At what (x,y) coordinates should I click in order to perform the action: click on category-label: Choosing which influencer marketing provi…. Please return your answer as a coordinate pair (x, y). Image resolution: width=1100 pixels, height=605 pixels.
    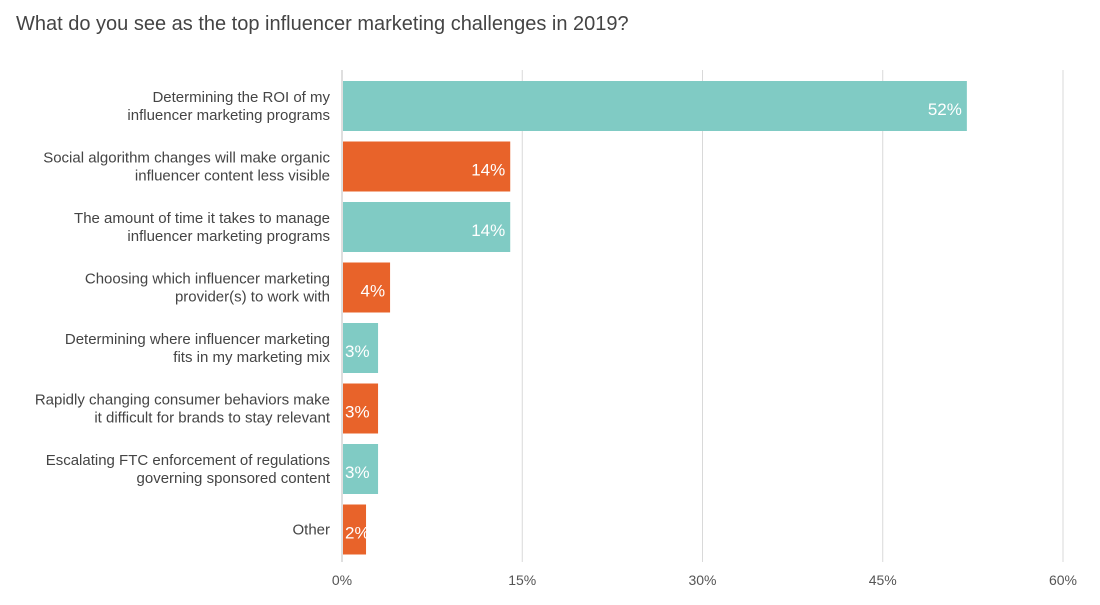
    Looking at the image, I should click on (207, 288).